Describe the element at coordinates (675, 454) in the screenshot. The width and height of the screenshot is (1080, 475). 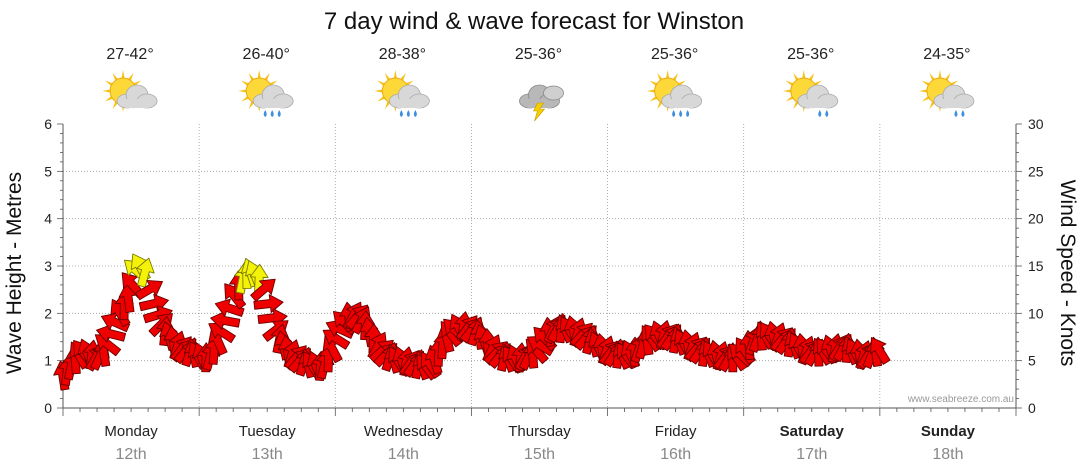
I see `day-date-label: 16th` at that location.